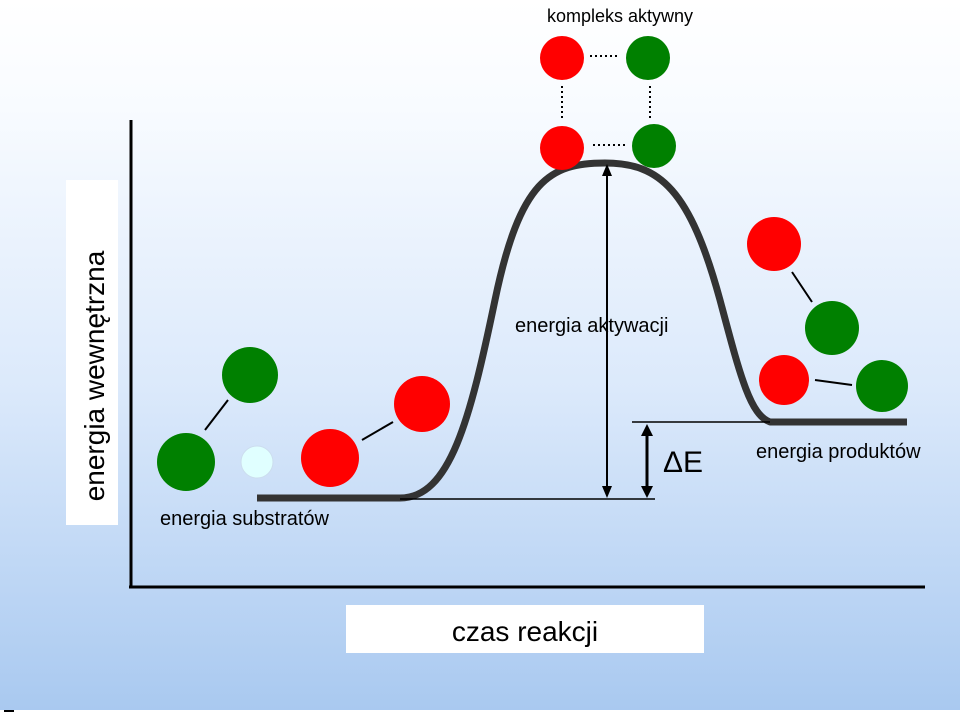 This screenshot has width=960, height=716. I want to click on bottom-strip, so click(480, 713).